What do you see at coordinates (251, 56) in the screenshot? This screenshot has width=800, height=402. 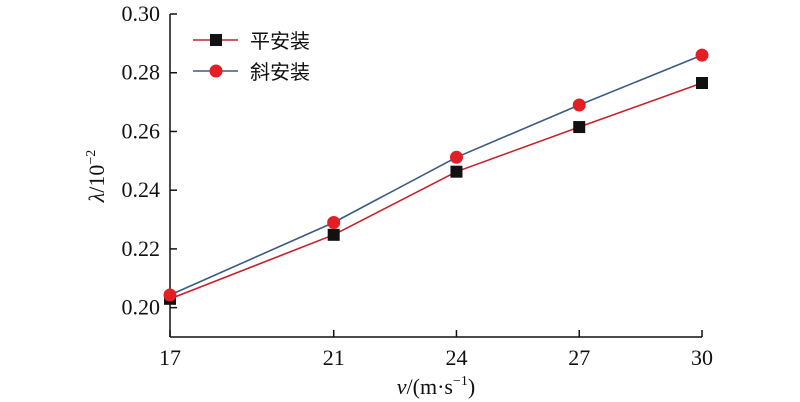 I see `legend: 平安装 斜安装` at bounding box center [251, 56].